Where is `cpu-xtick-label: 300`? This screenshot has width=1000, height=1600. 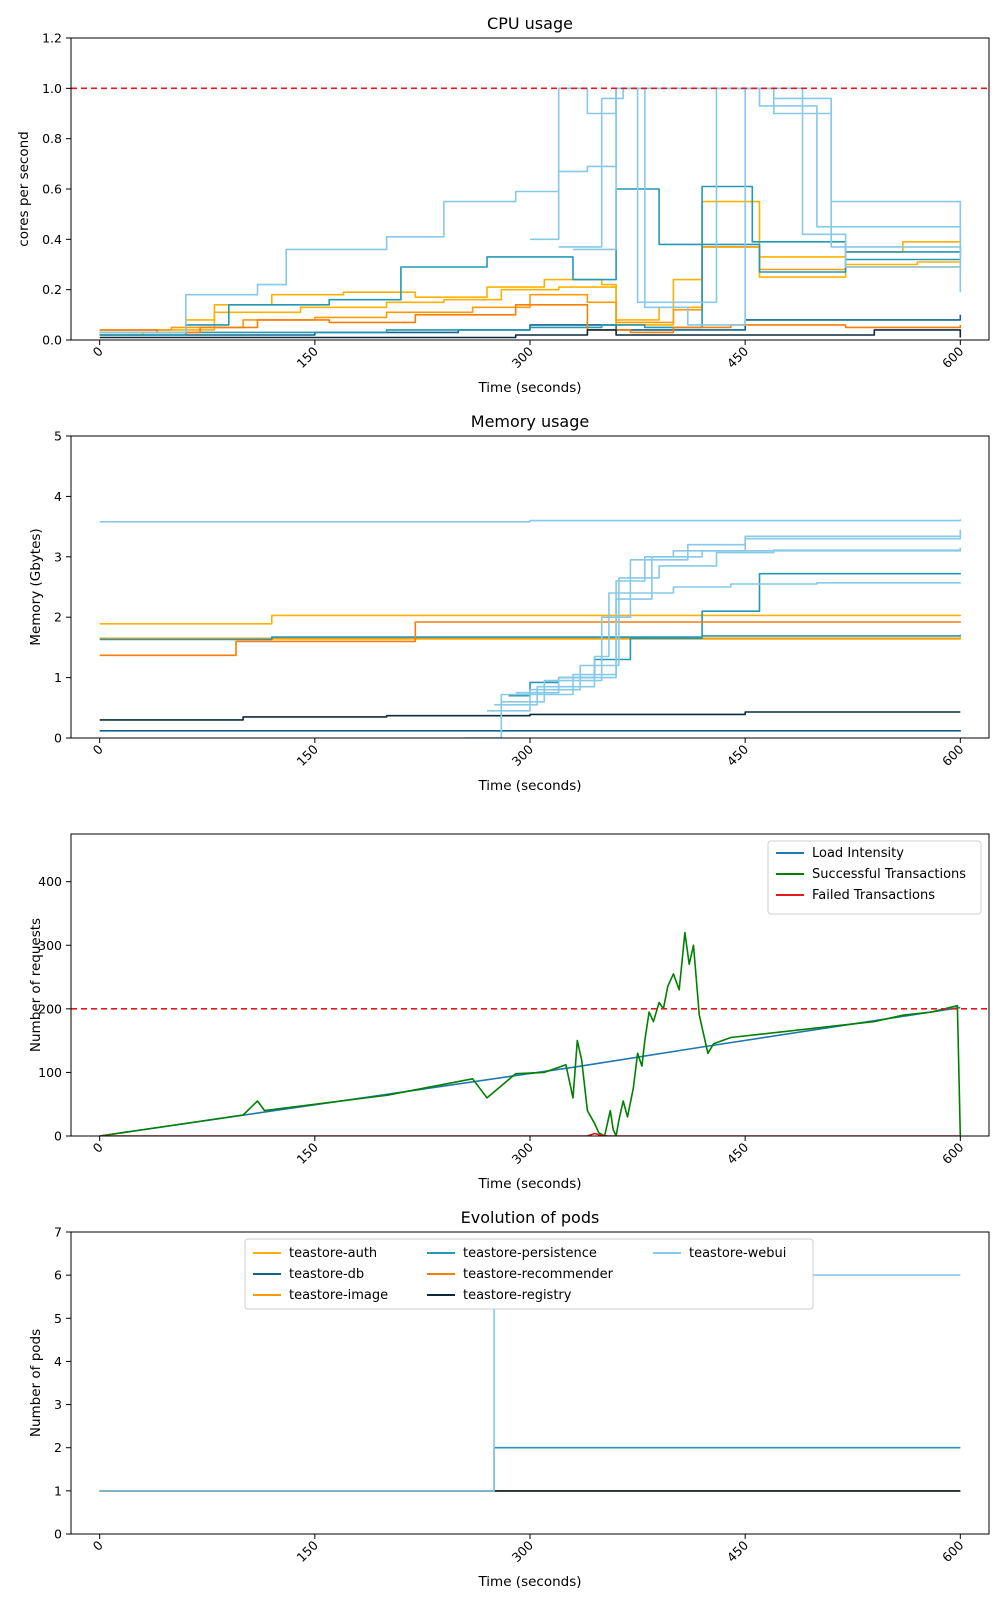 cpu-xtick-label: 300 is located at coordinates (523, 357).